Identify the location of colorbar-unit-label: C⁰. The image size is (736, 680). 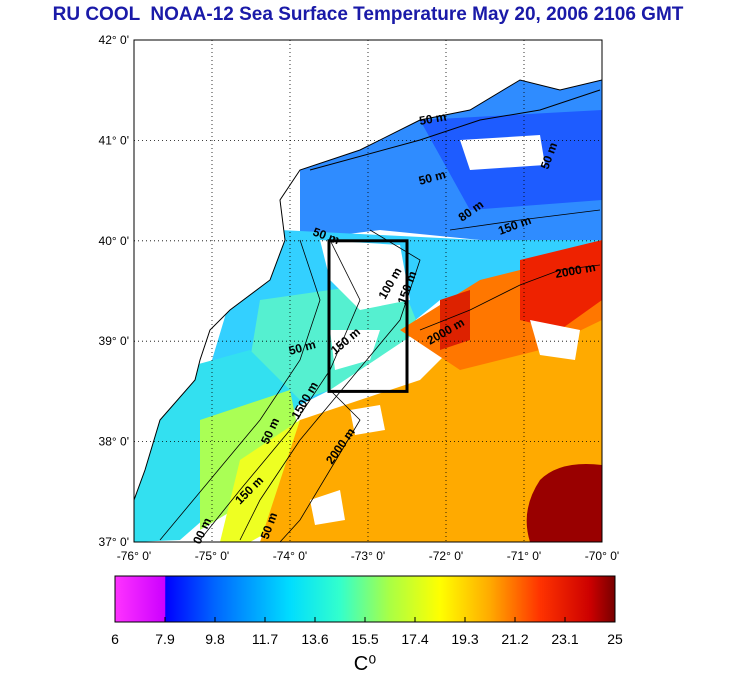
(365, 664).